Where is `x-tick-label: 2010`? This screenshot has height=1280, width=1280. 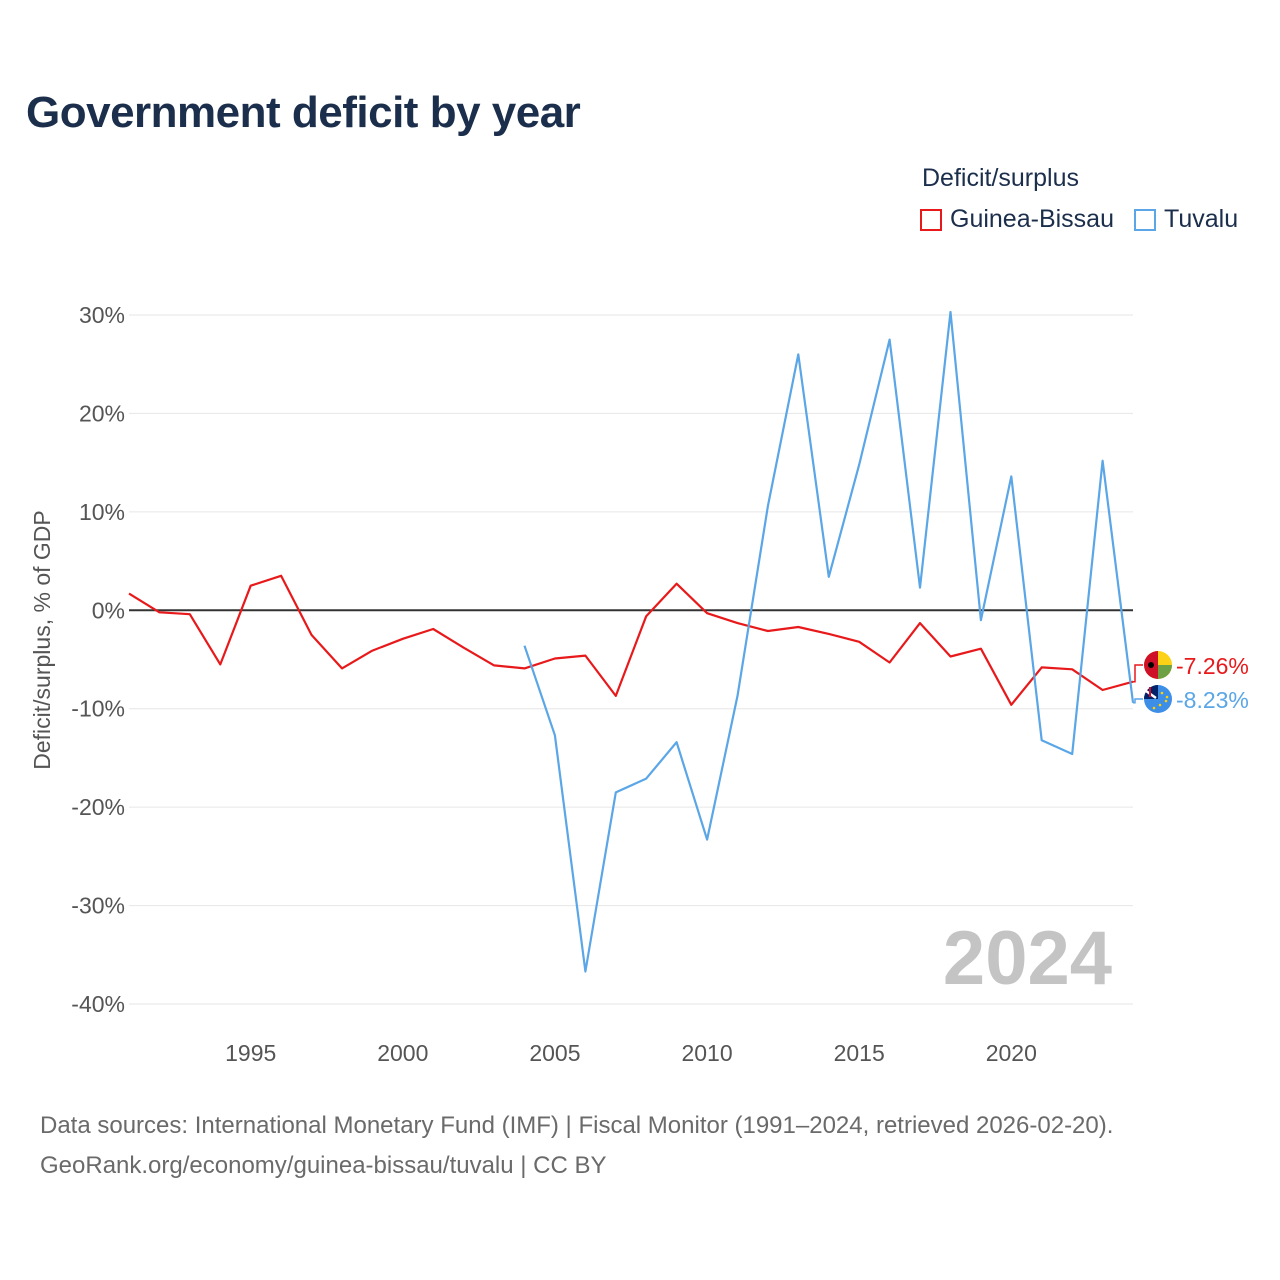 x-tick-label: 2010 is located at coordinates (706, 1053).